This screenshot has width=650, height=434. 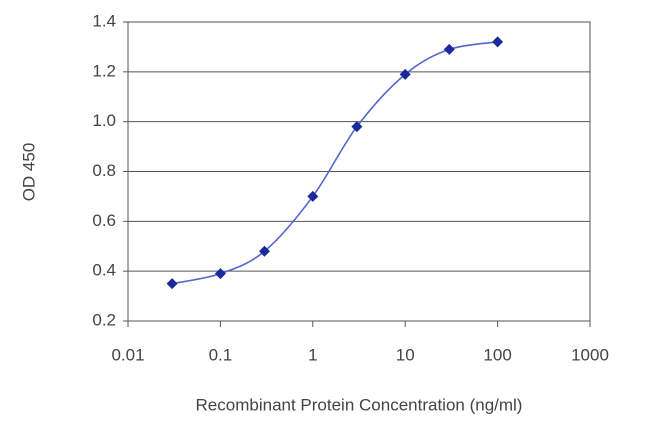 I want to click on y-tick-label: 1.2, so click(x=104, y=70).